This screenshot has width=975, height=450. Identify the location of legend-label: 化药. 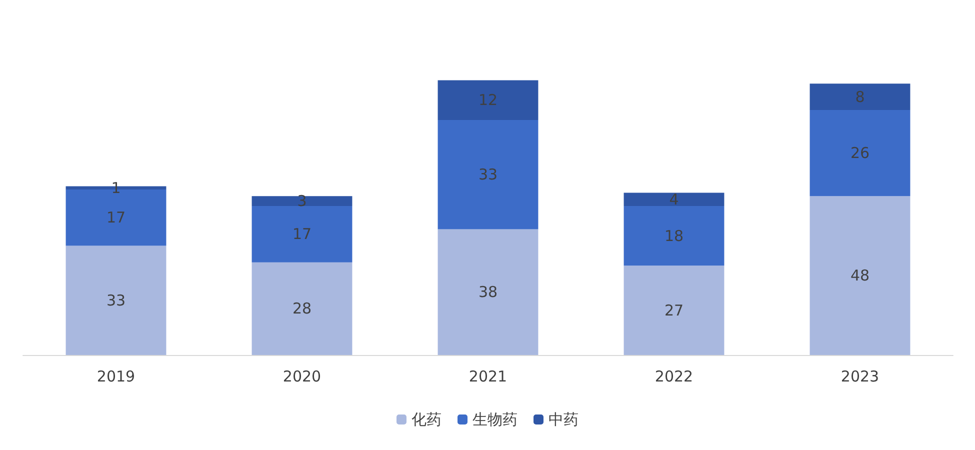
(427, 419).